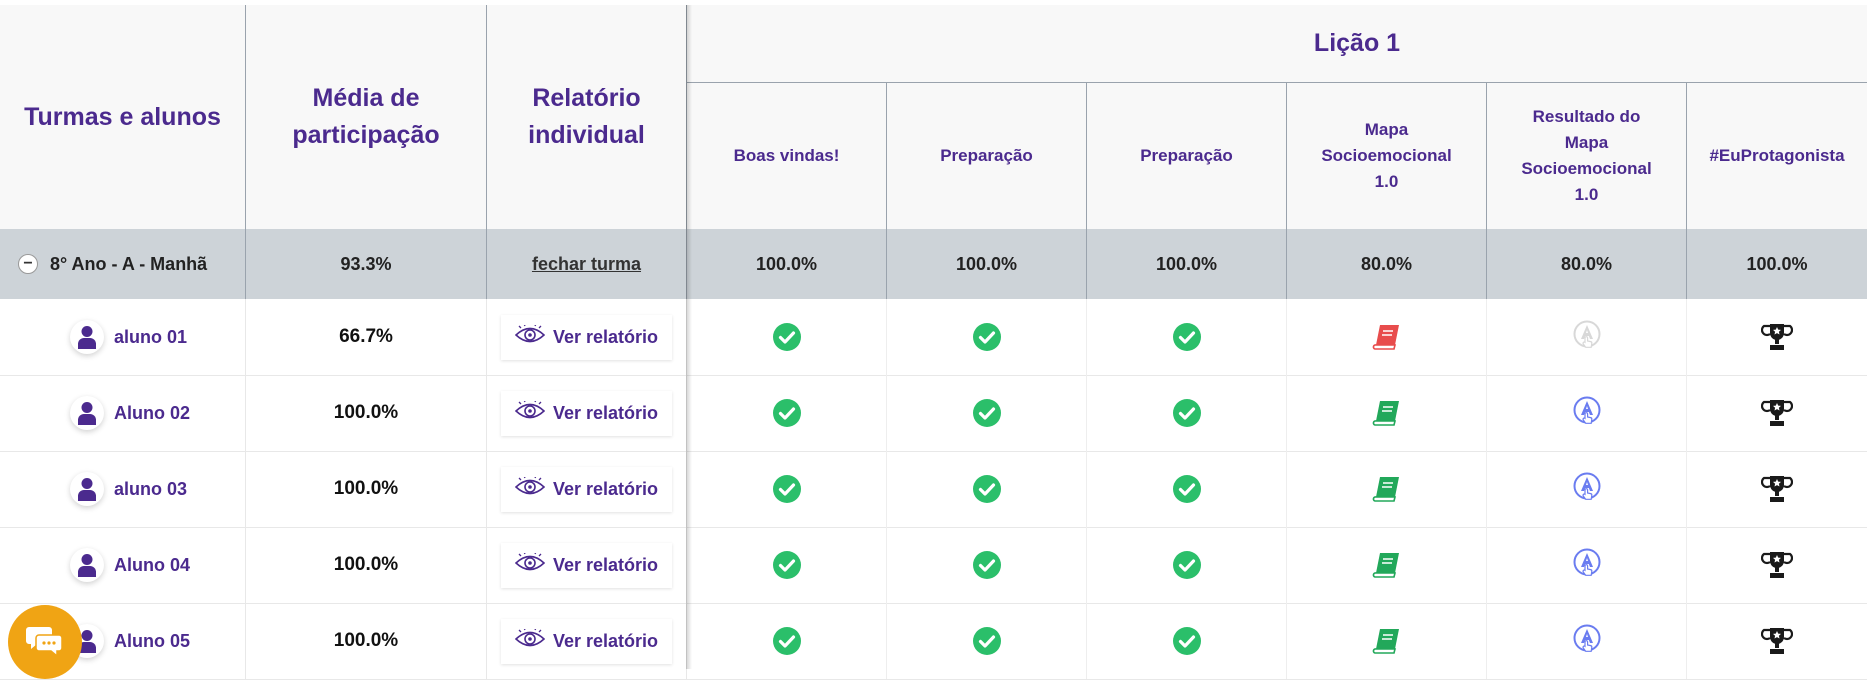 The image size is (1867, 680). Describe the element at coordinates (129, 263) in the screenshot. I see `class-name: 8° Ano - A - Manhã` at that location.